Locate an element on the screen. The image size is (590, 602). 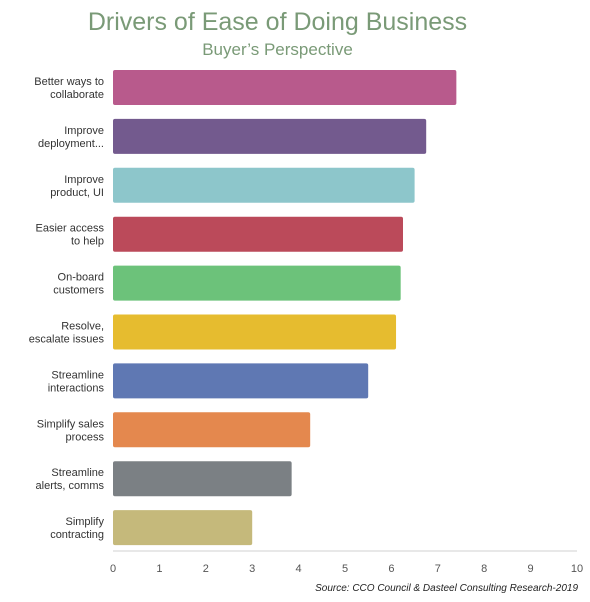
x-tick-label: 7 is located at coordinates (438, 569).